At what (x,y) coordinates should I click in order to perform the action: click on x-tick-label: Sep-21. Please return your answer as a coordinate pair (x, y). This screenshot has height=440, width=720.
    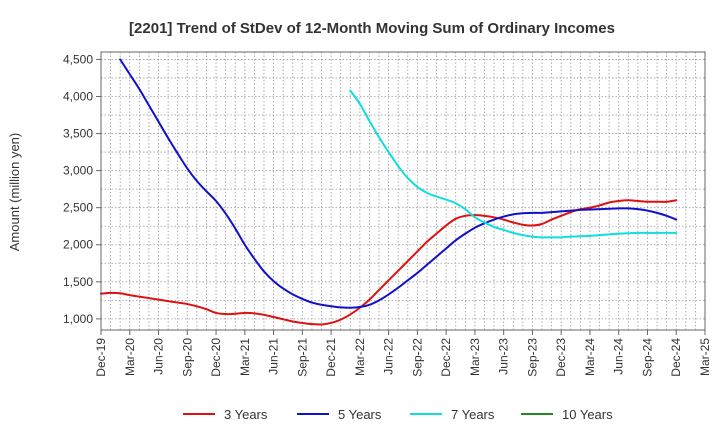
    Looking at the image, I should click on (302, 357).